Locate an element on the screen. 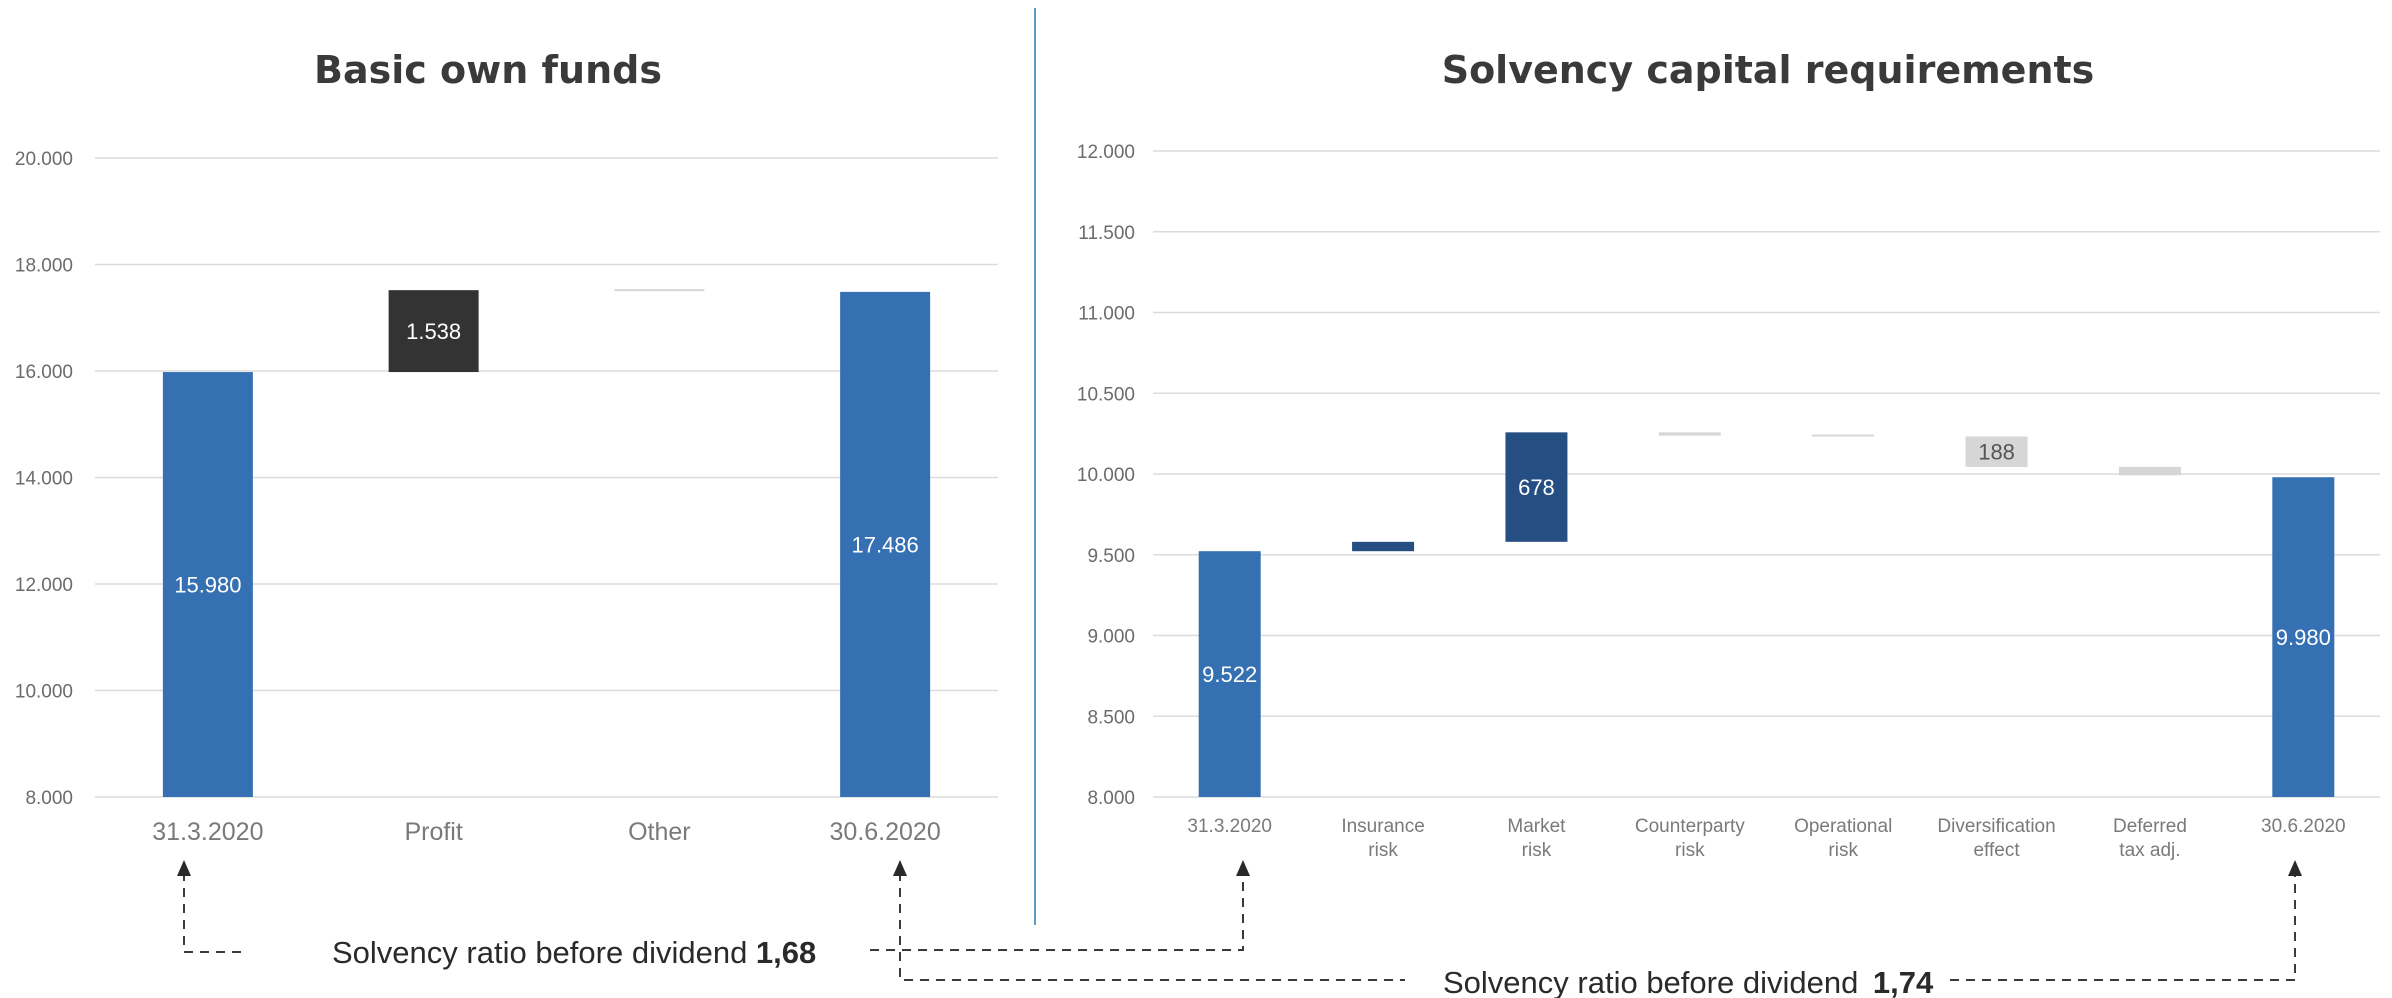 This screenshot has width=2392, height=998. data-label: 9.980 is located at coordinates (2303, 637).